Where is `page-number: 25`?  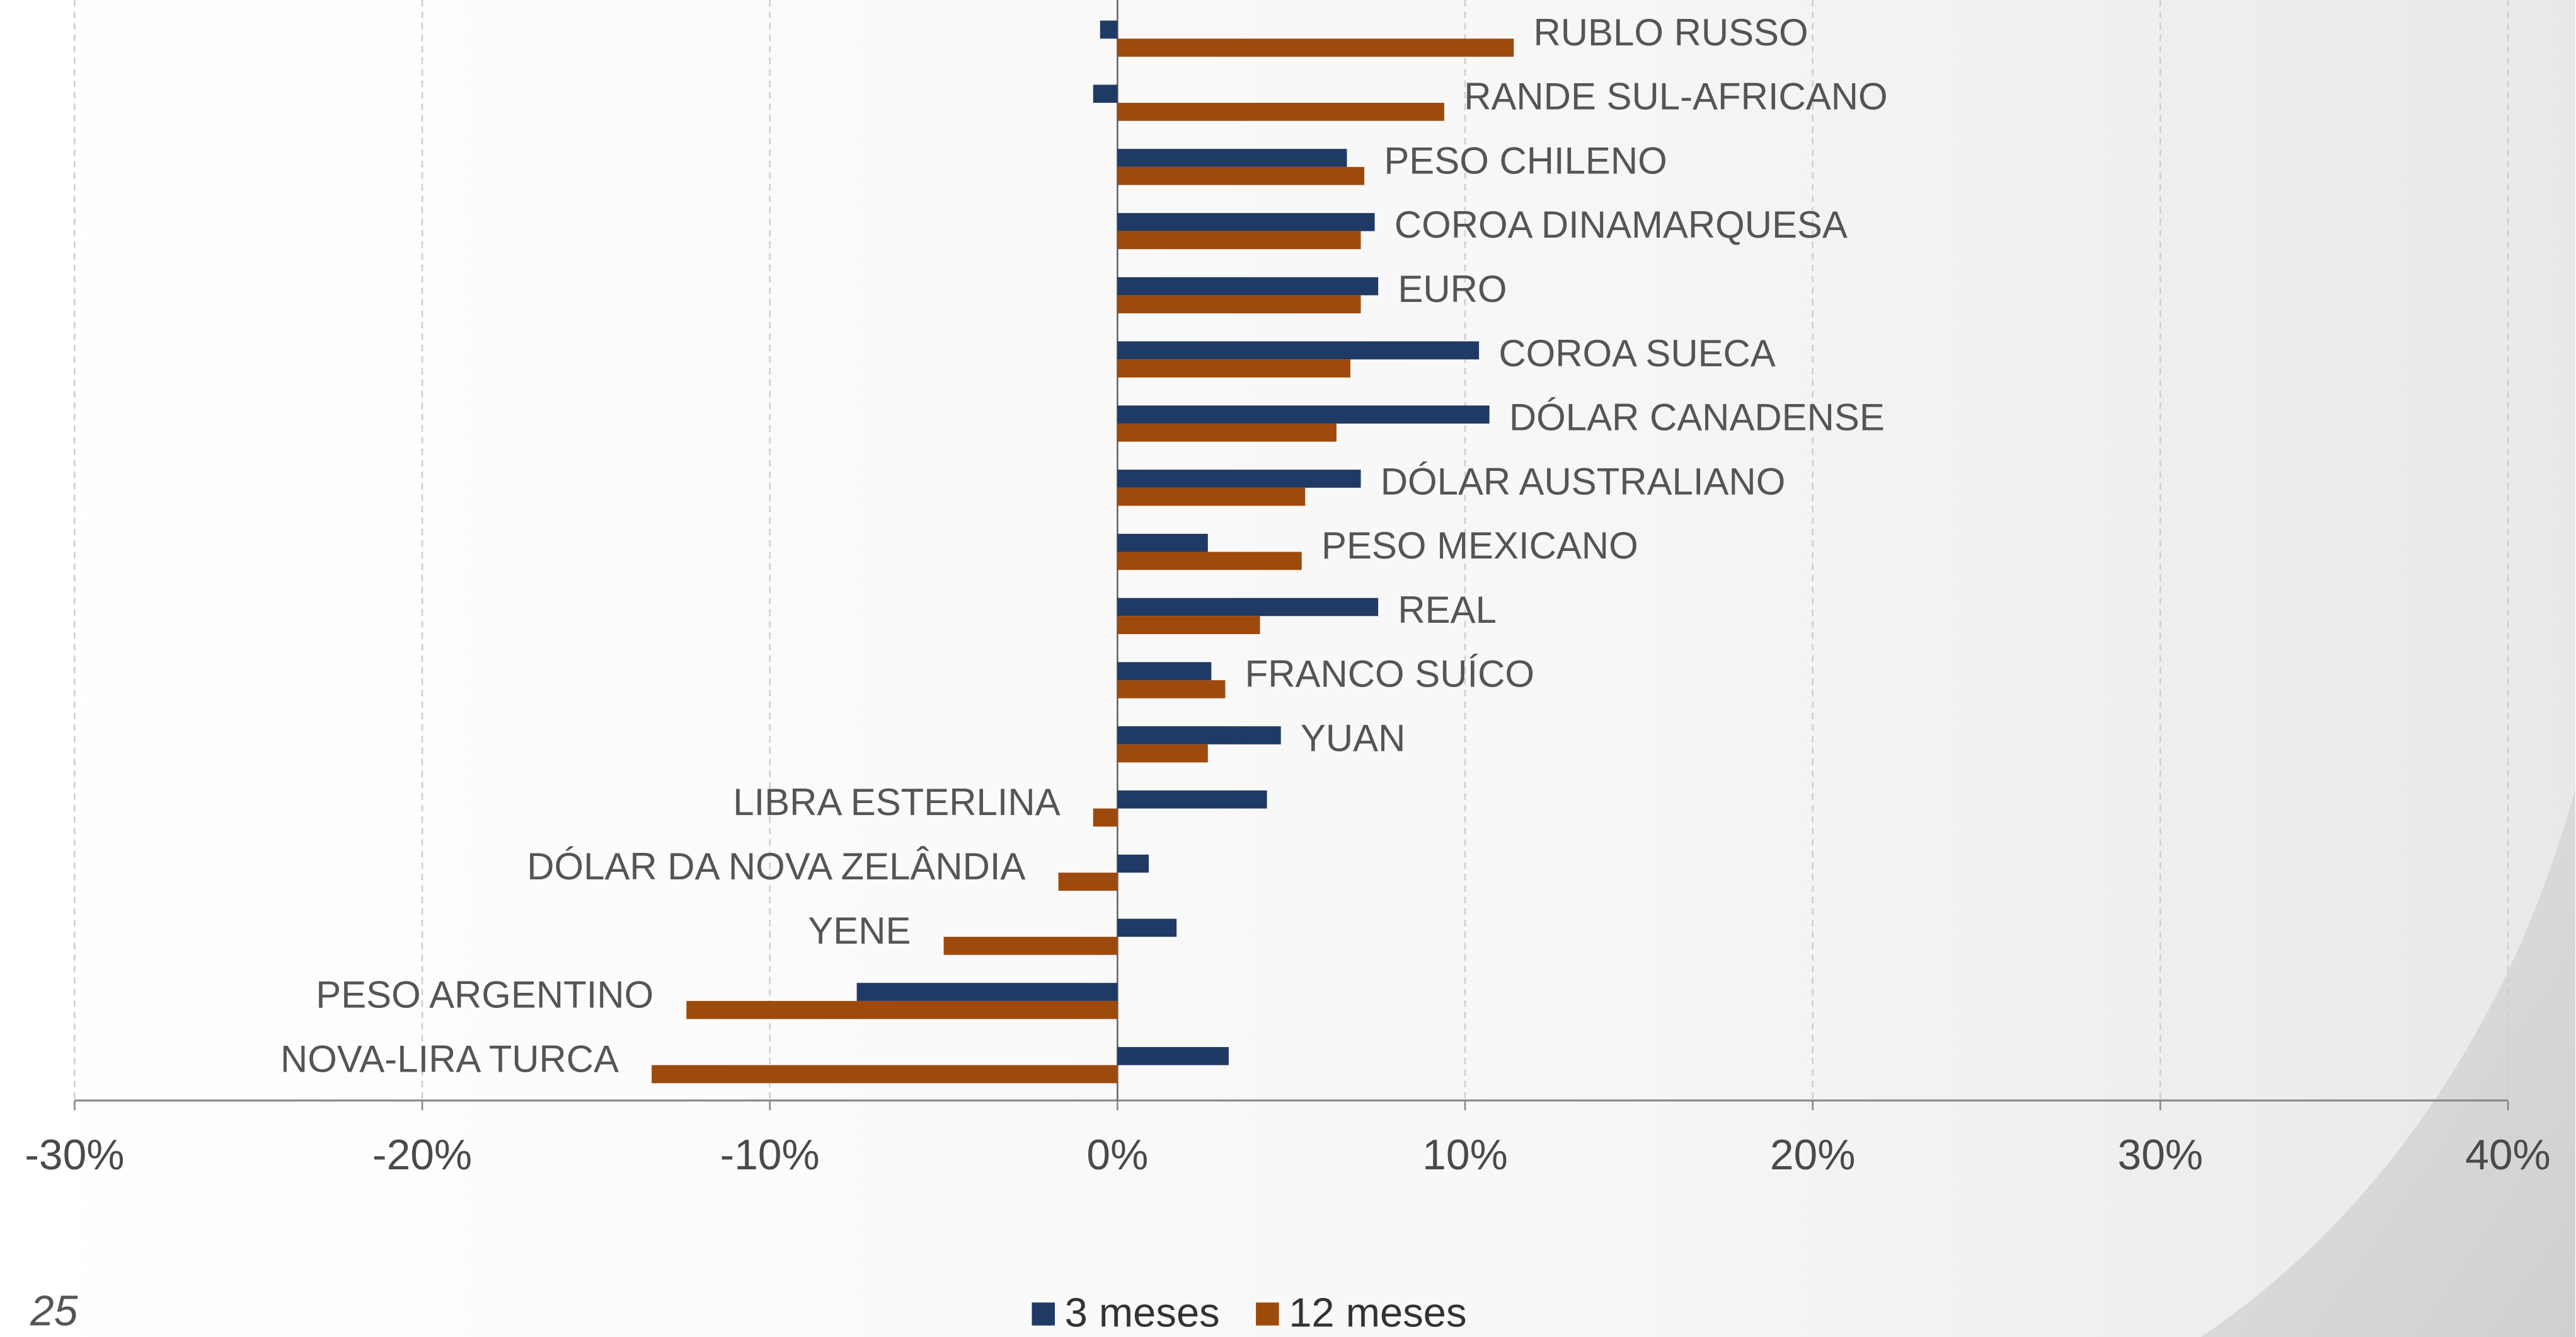
page-number: 25 is located at coordinates (54, 1310).